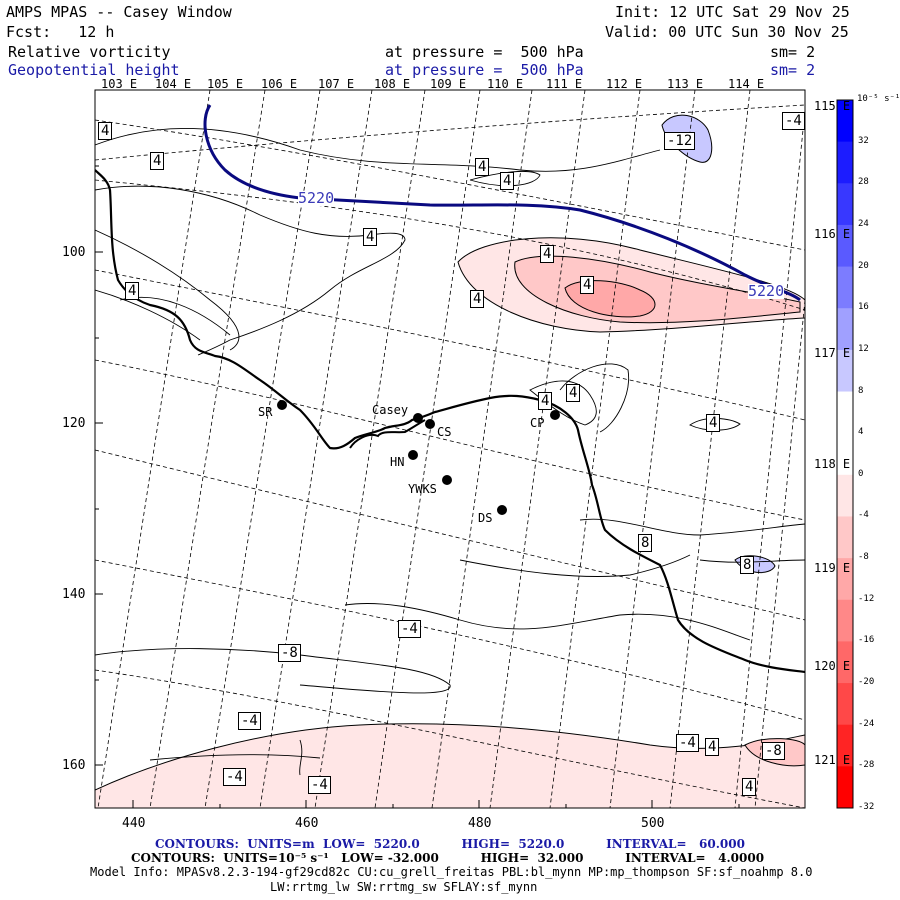  Describe the element at coordinates (866, 598) in the screenshot. I see `colorbar-label: -12` at that location.